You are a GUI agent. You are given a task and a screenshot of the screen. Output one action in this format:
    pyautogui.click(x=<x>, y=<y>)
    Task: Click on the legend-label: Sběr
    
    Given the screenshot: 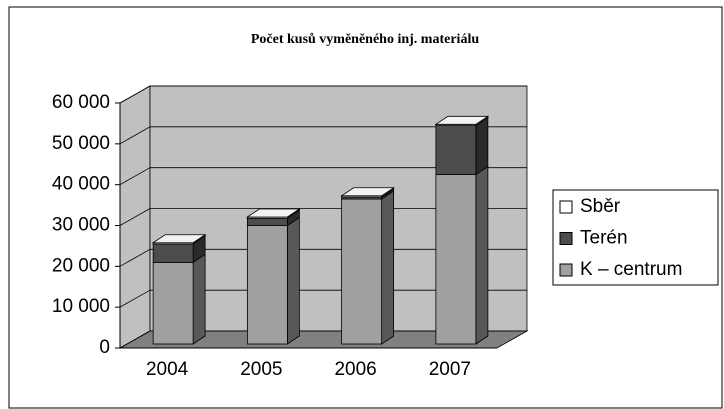 What is the action you would take?
    pyautogui.click(x=600, y=206)
    